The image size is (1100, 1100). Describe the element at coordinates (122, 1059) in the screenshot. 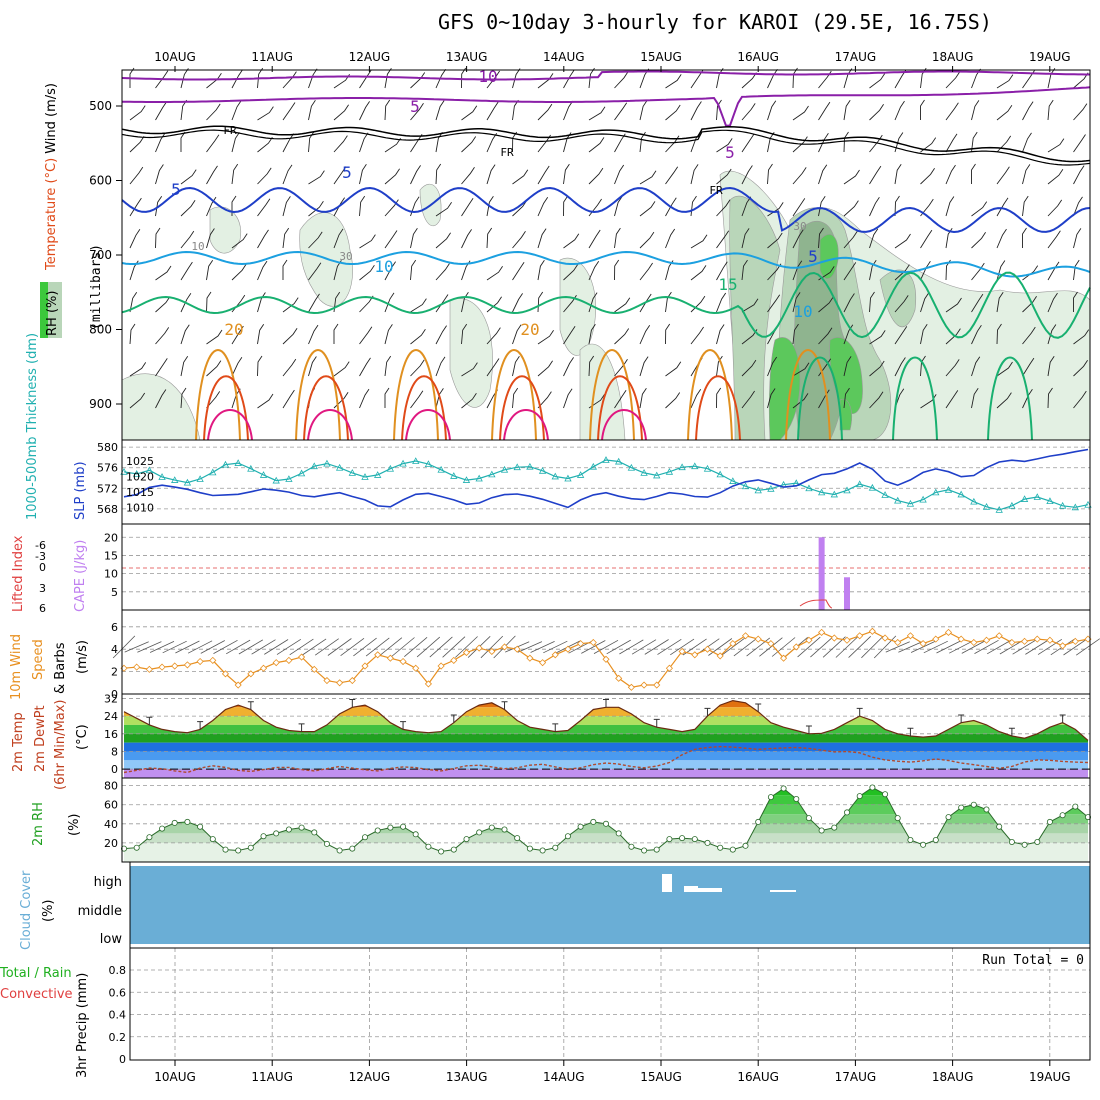

I see `y-tick-label: 0` at that location.